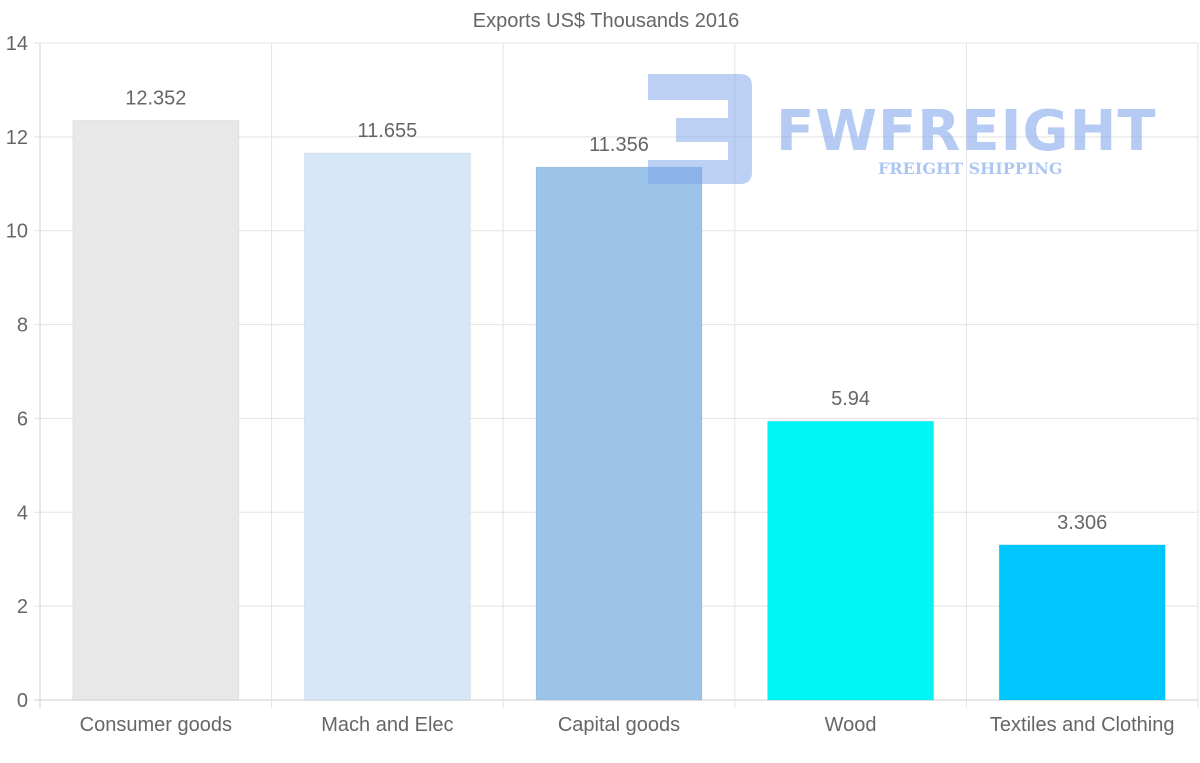  What do you see at coordinates (850, 399) in the screenshot?
I see `bar-data-label: 5.94` at bounding box center [850, 399].